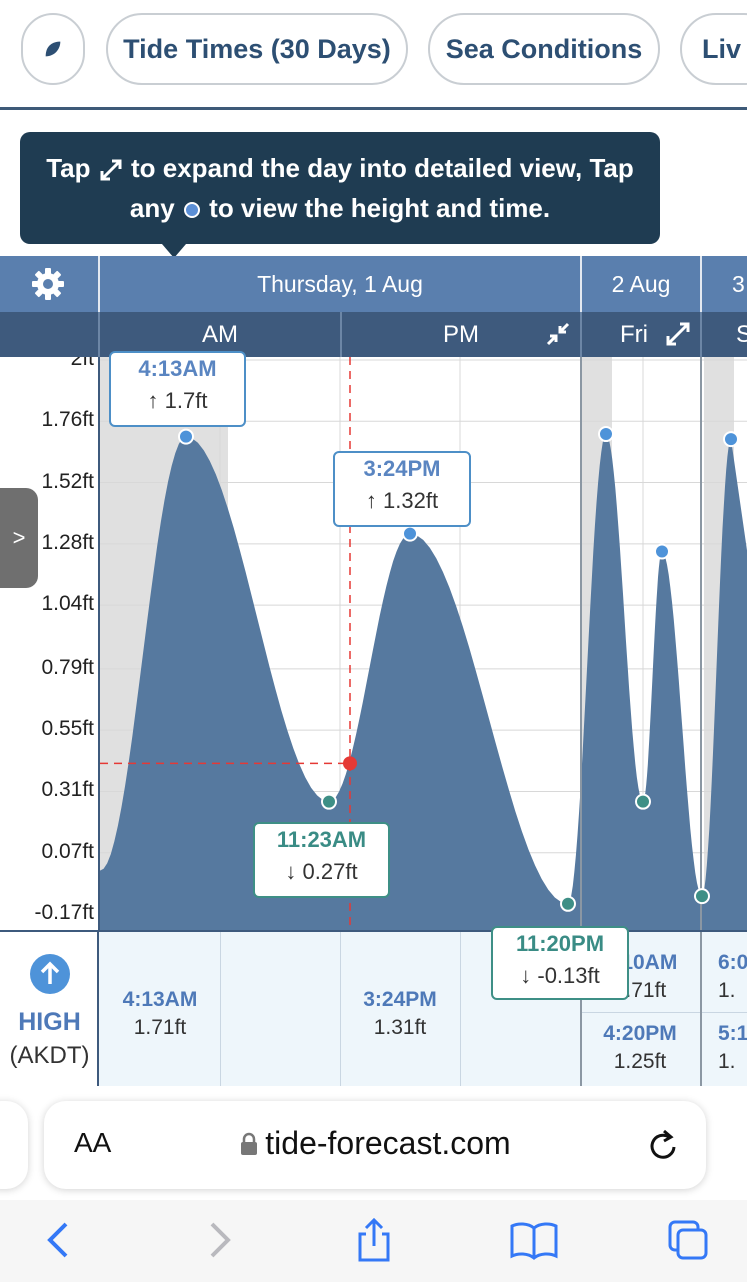 This screenshot has width=747, height=1282. I want to click on reader-settings-button: AA, so click(93, 1142).